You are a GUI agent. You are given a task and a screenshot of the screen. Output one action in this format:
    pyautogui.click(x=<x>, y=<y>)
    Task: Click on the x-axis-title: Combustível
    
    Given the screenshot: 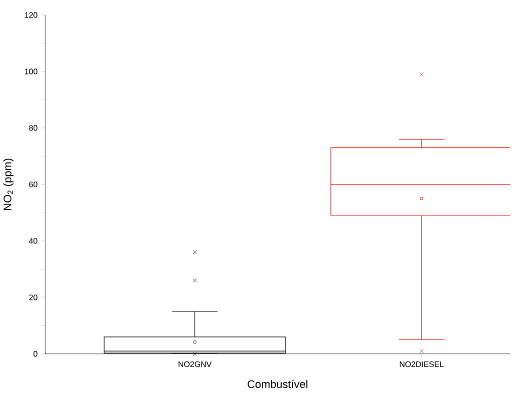 What is the action you would take?
    pyautogui.click(x=278, y=384)
    